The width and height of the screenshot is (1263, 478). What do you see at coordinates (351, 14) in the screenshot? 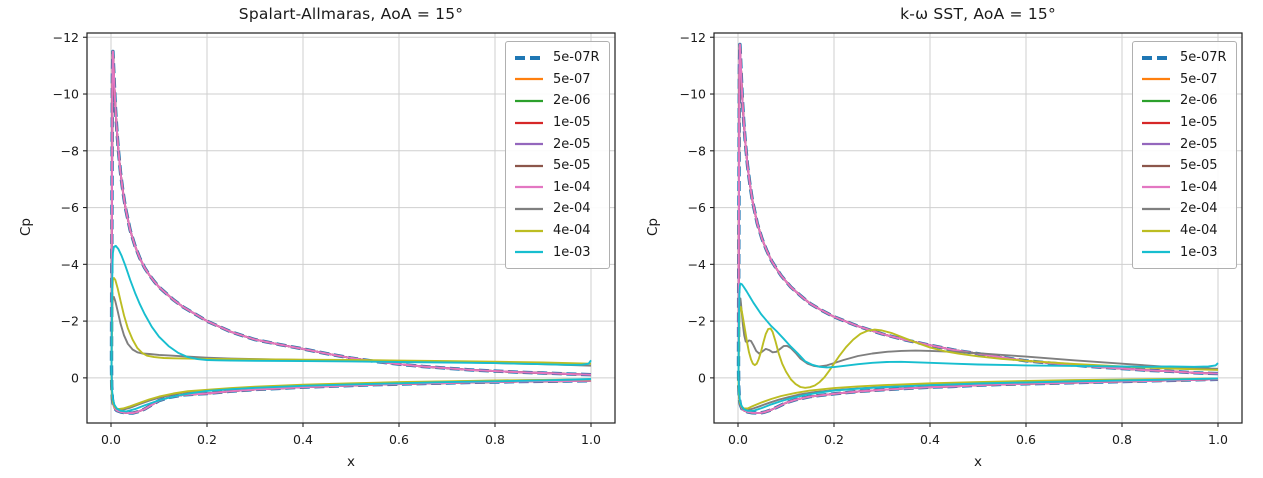
I see `chart-title-spalart-allmaras: Spalart-Allmaras, AoA = 15°` at bounding box center [351, 14].